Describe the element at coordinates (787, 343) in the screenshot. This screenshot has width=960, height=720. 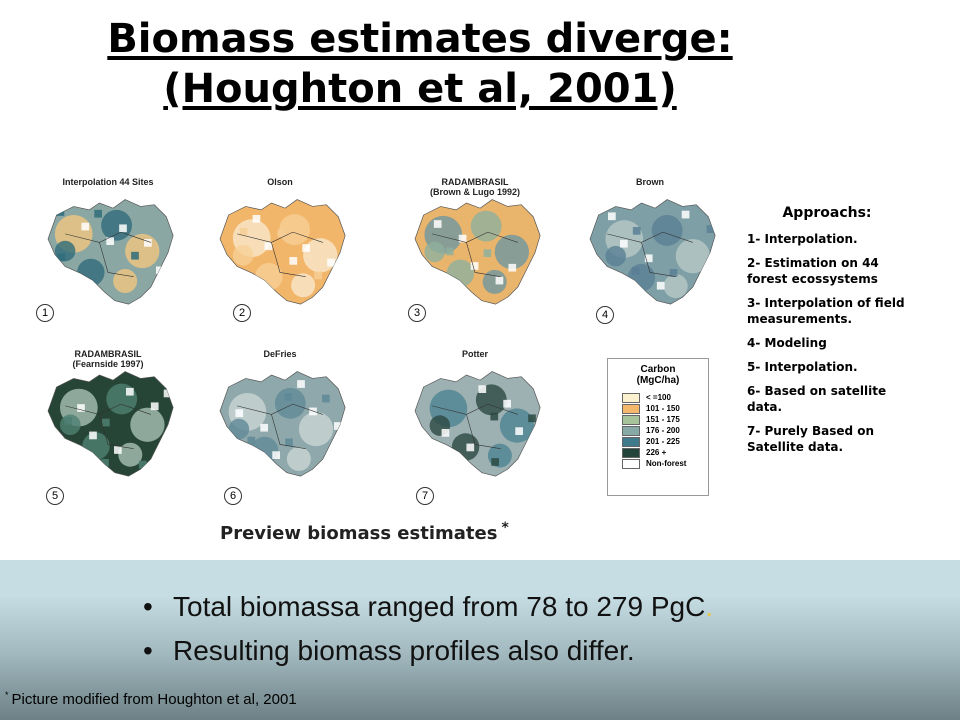
I see `approach-item: 4- Modeling` at that location.